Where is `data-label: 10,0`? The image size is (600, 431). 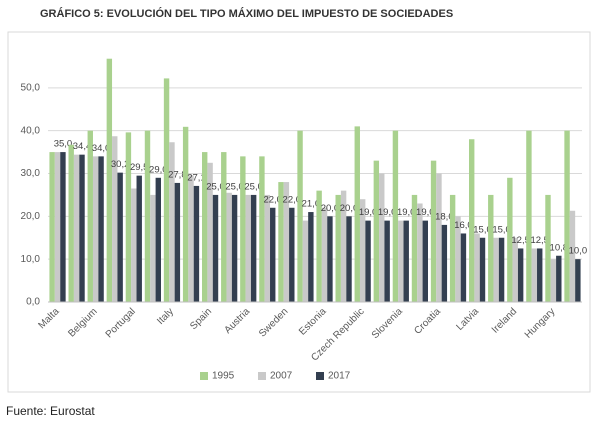 data-label: 10,0 is located at coordinates (578, 251).